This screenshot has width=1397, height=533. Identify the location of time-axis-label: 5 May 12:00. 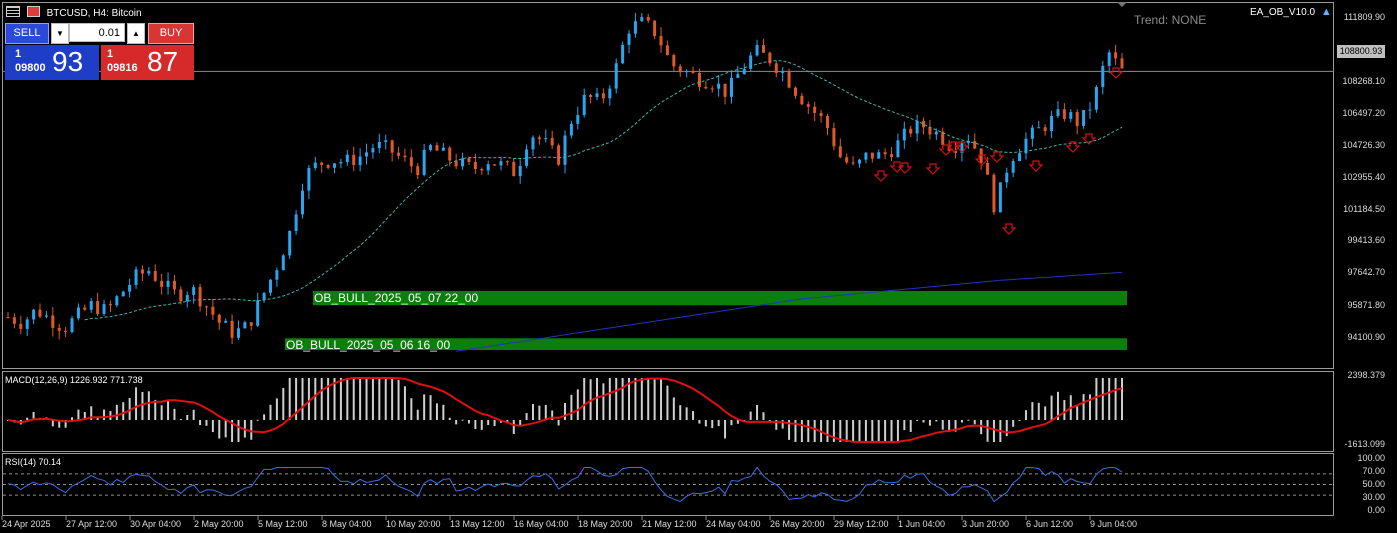
(283, 524).